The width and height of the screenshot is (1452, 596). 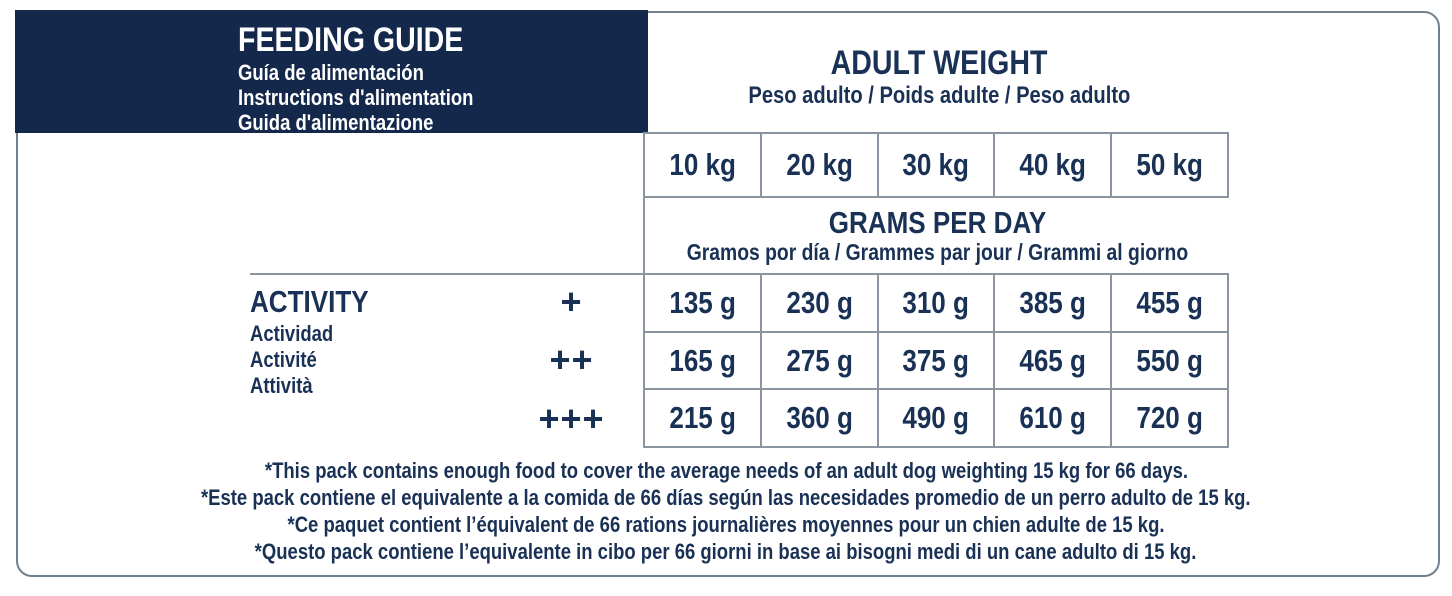 I want to click on grams-value-cell: 375 g, so click(x=935, y=360).